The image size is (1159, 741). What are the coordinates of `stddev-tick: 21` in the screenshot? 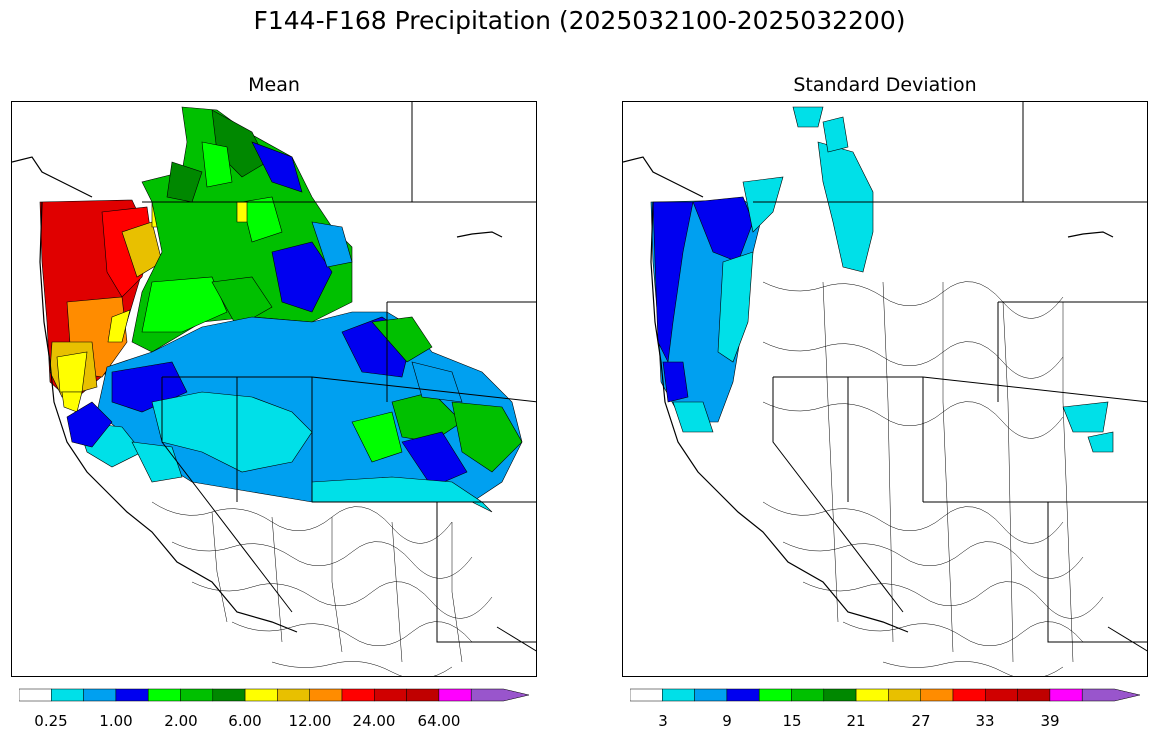 It's located at (856, 721).